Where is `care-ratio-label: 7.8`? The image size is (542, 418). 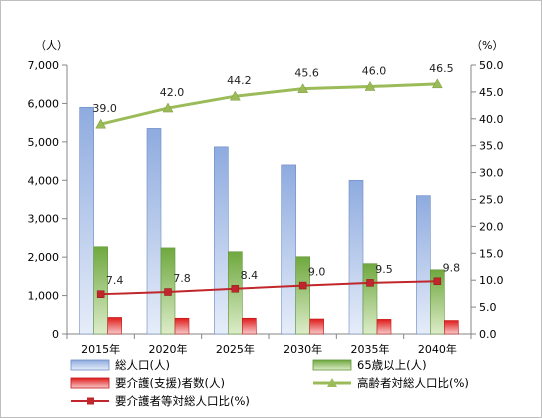
care-ratio-label: 7.8 is located at coordinates (182, 278).